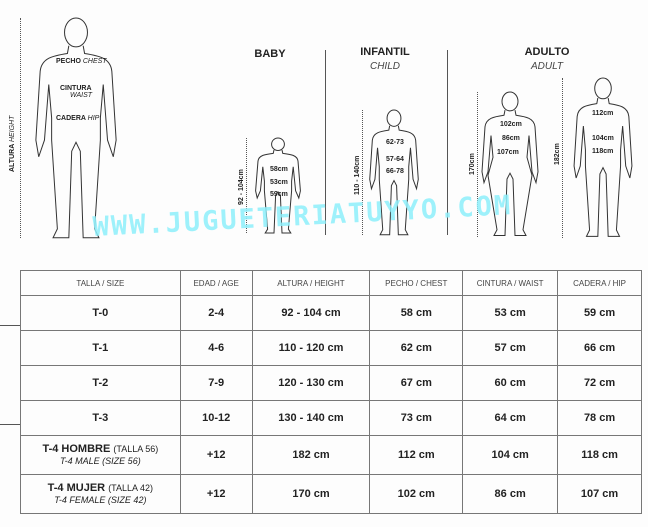 The height and width of the screenshot is (527, 648). What do you see at coordinates (511, 138) in the screenshot?
I see `female-waist: 86cm` at bounding box center [511, 138].